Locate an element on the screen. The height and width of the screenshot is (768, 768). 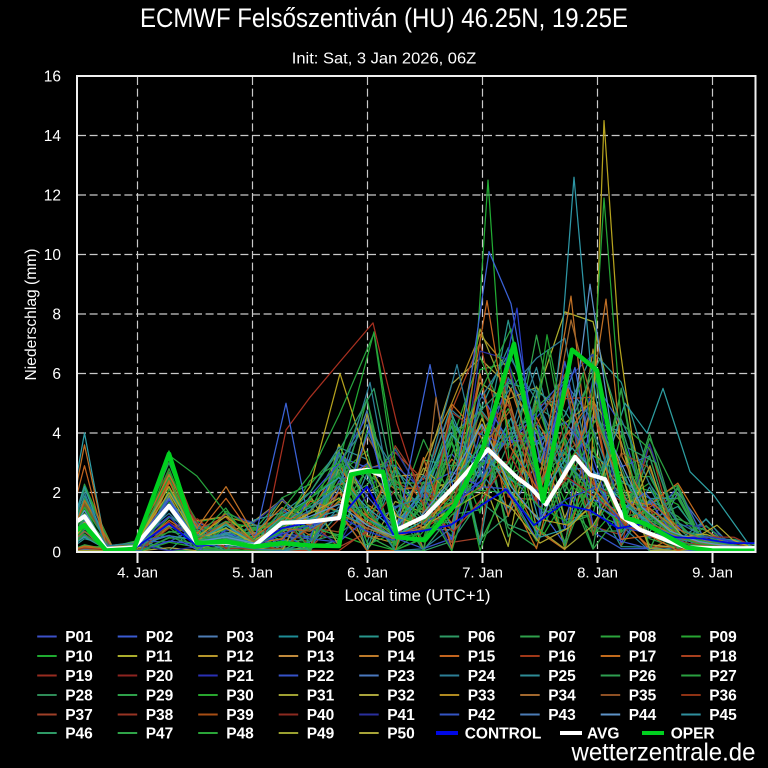
svg-text: P42 is located at coordinates (482, 715).